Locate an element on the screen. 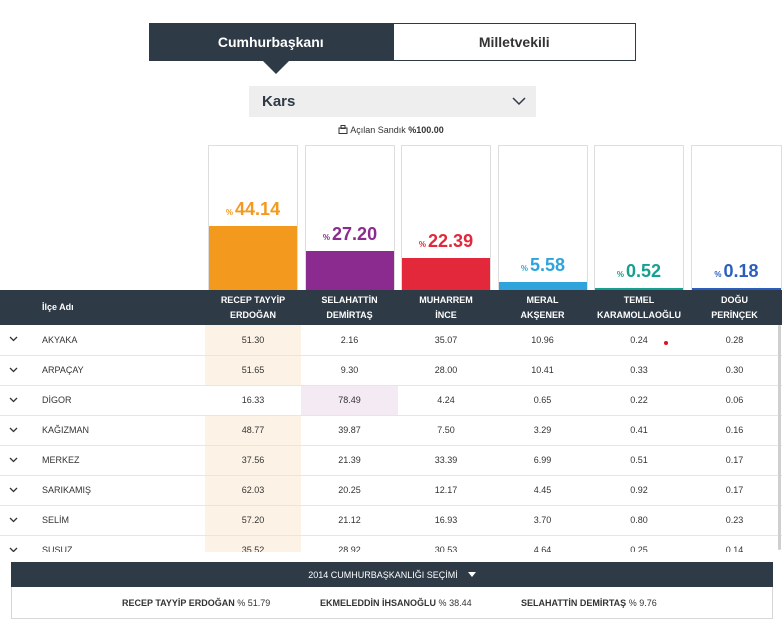 Image resolution: width=782 pixels, height=632 pixels. tab-parliament: Milletvekili is located at coordinates (514, 42).